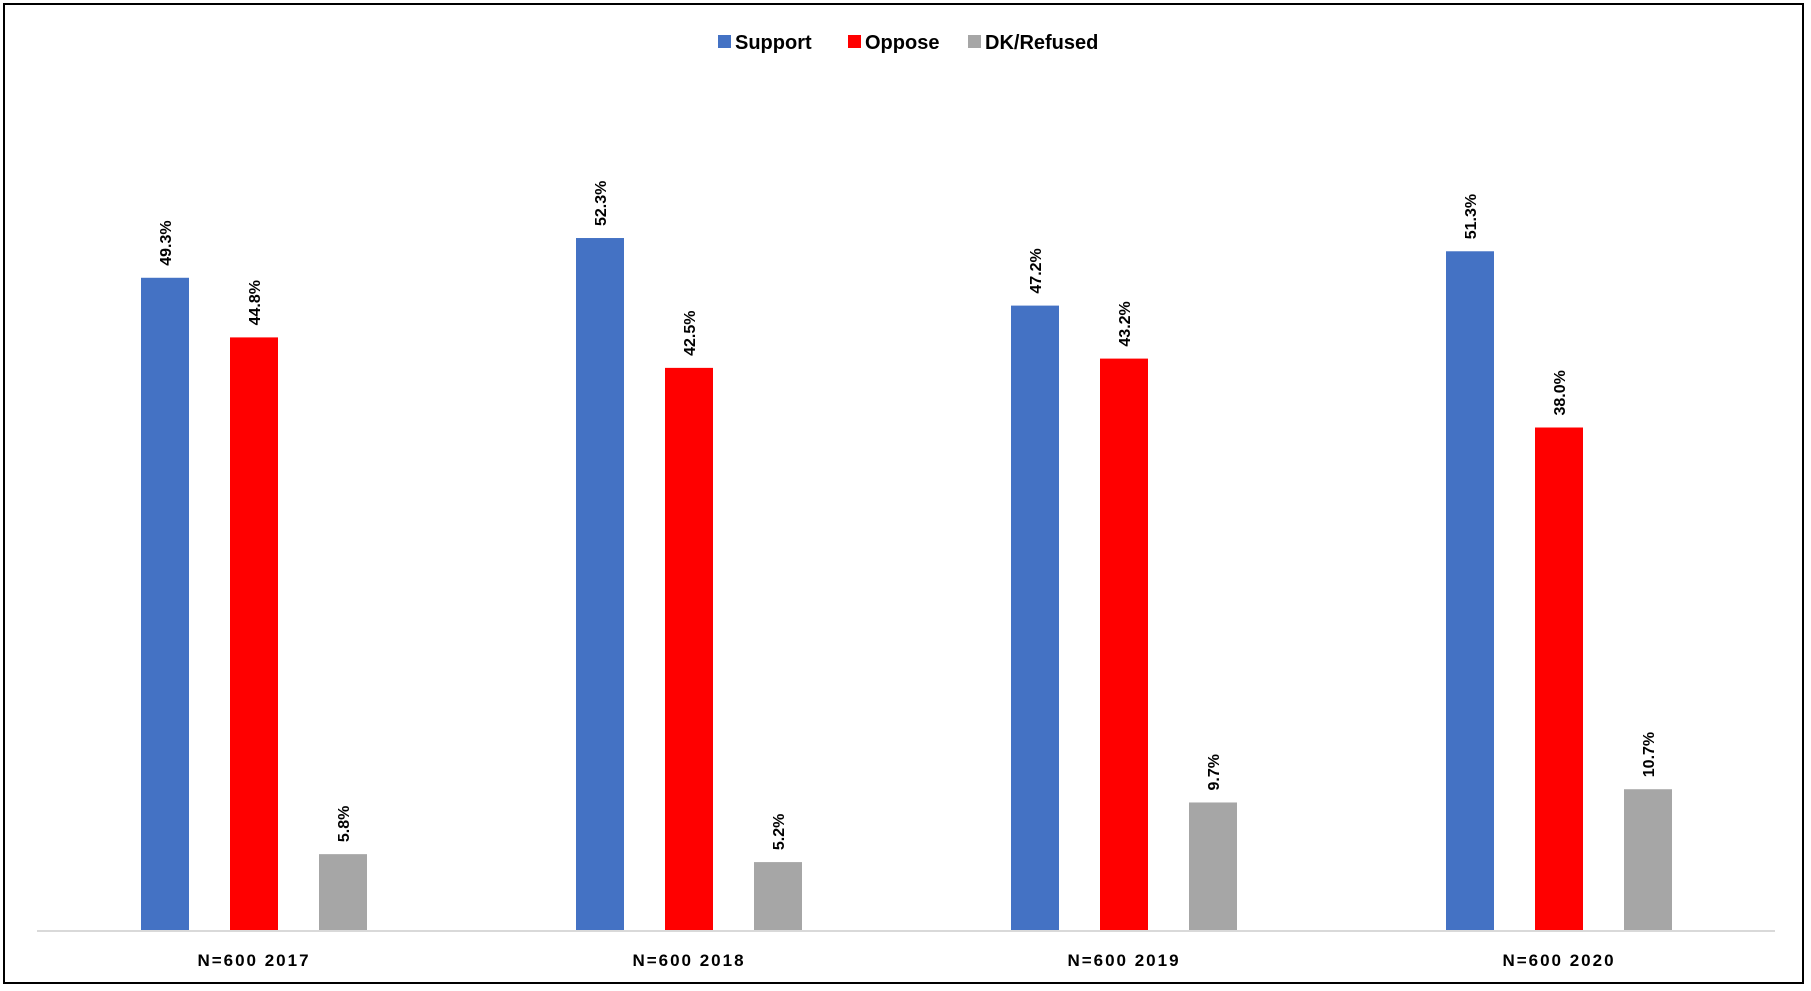 This screenshot has height=991, width=1811. I want to click on data-label-support-3: 47.2%, so click(1036, 270).